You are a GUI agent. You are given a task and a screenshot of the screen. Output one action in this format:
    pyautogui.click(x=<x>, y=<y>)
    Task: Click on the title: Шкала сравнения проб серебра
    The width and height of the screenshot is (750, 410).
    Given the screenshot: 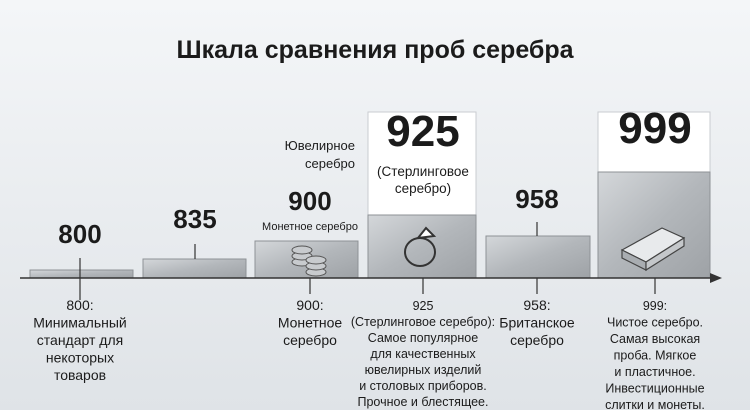 What is the action you would take?
    pyautogui.click(x=375, y=50)
    